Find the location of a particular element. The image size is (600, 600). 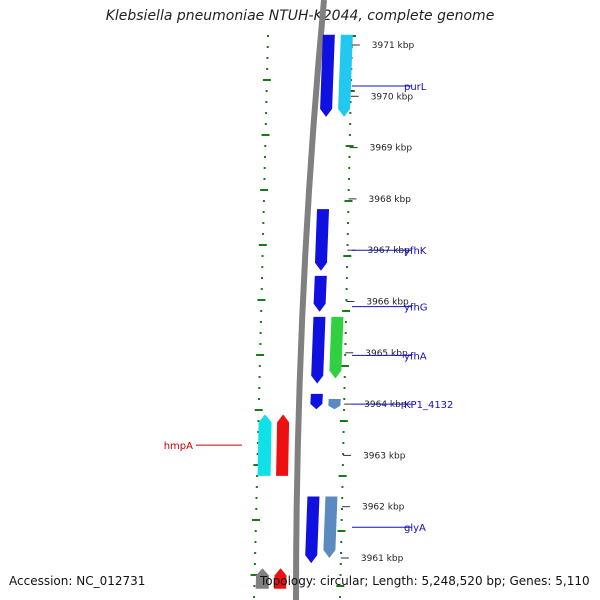

kbp-tick-label: 3969 kbp is located at coordinates (391, 149).